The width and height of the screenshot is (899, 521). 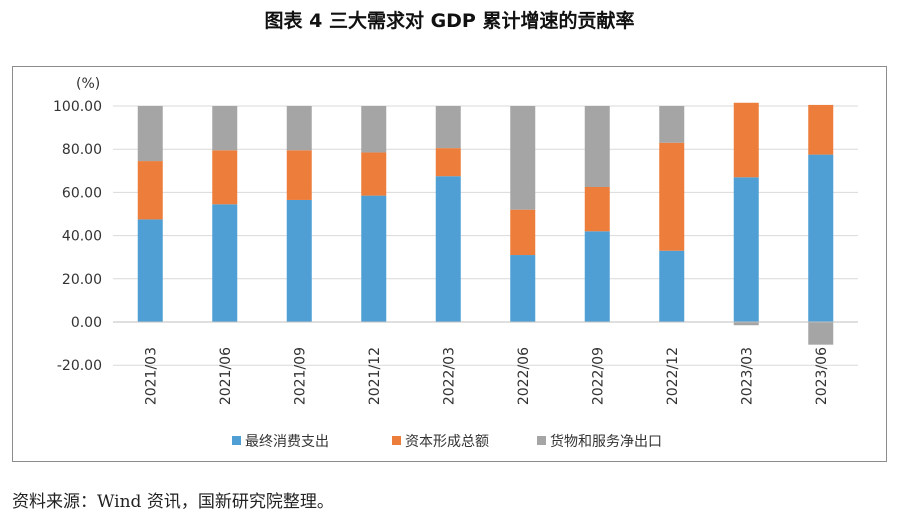 What do you see at coordinates (598, 376) in the screenshot?
I see `x-tick-label: 2022/09` at bounding box center [598, 376].